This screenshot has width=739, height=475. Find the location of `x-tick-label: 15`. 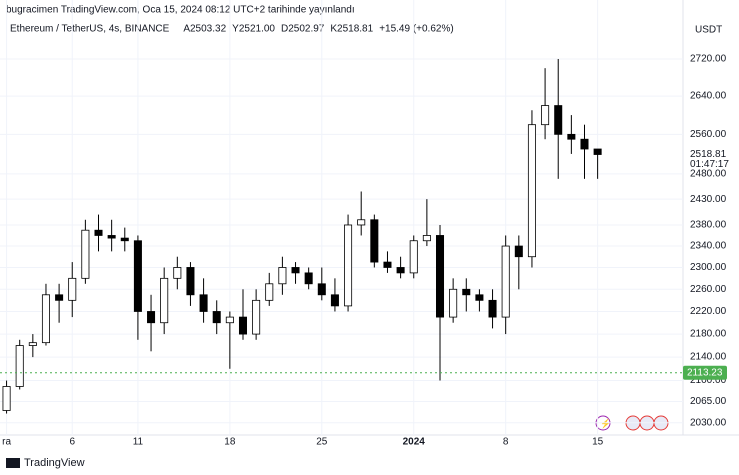

x-tick-label: 15 is located at coordinates (598, 442).